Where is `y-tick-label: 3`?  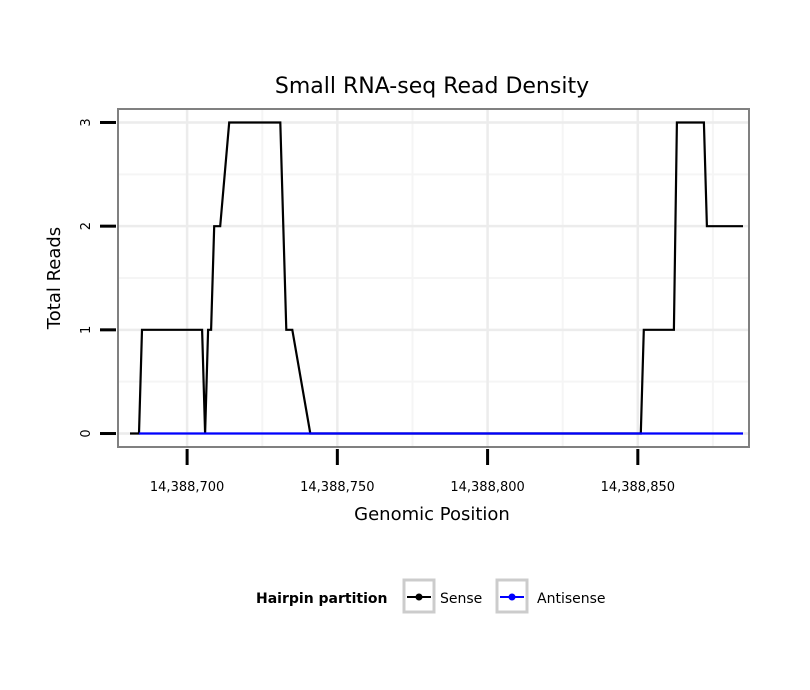
y-tick-label: 3 is located at coordinates (86, 122).